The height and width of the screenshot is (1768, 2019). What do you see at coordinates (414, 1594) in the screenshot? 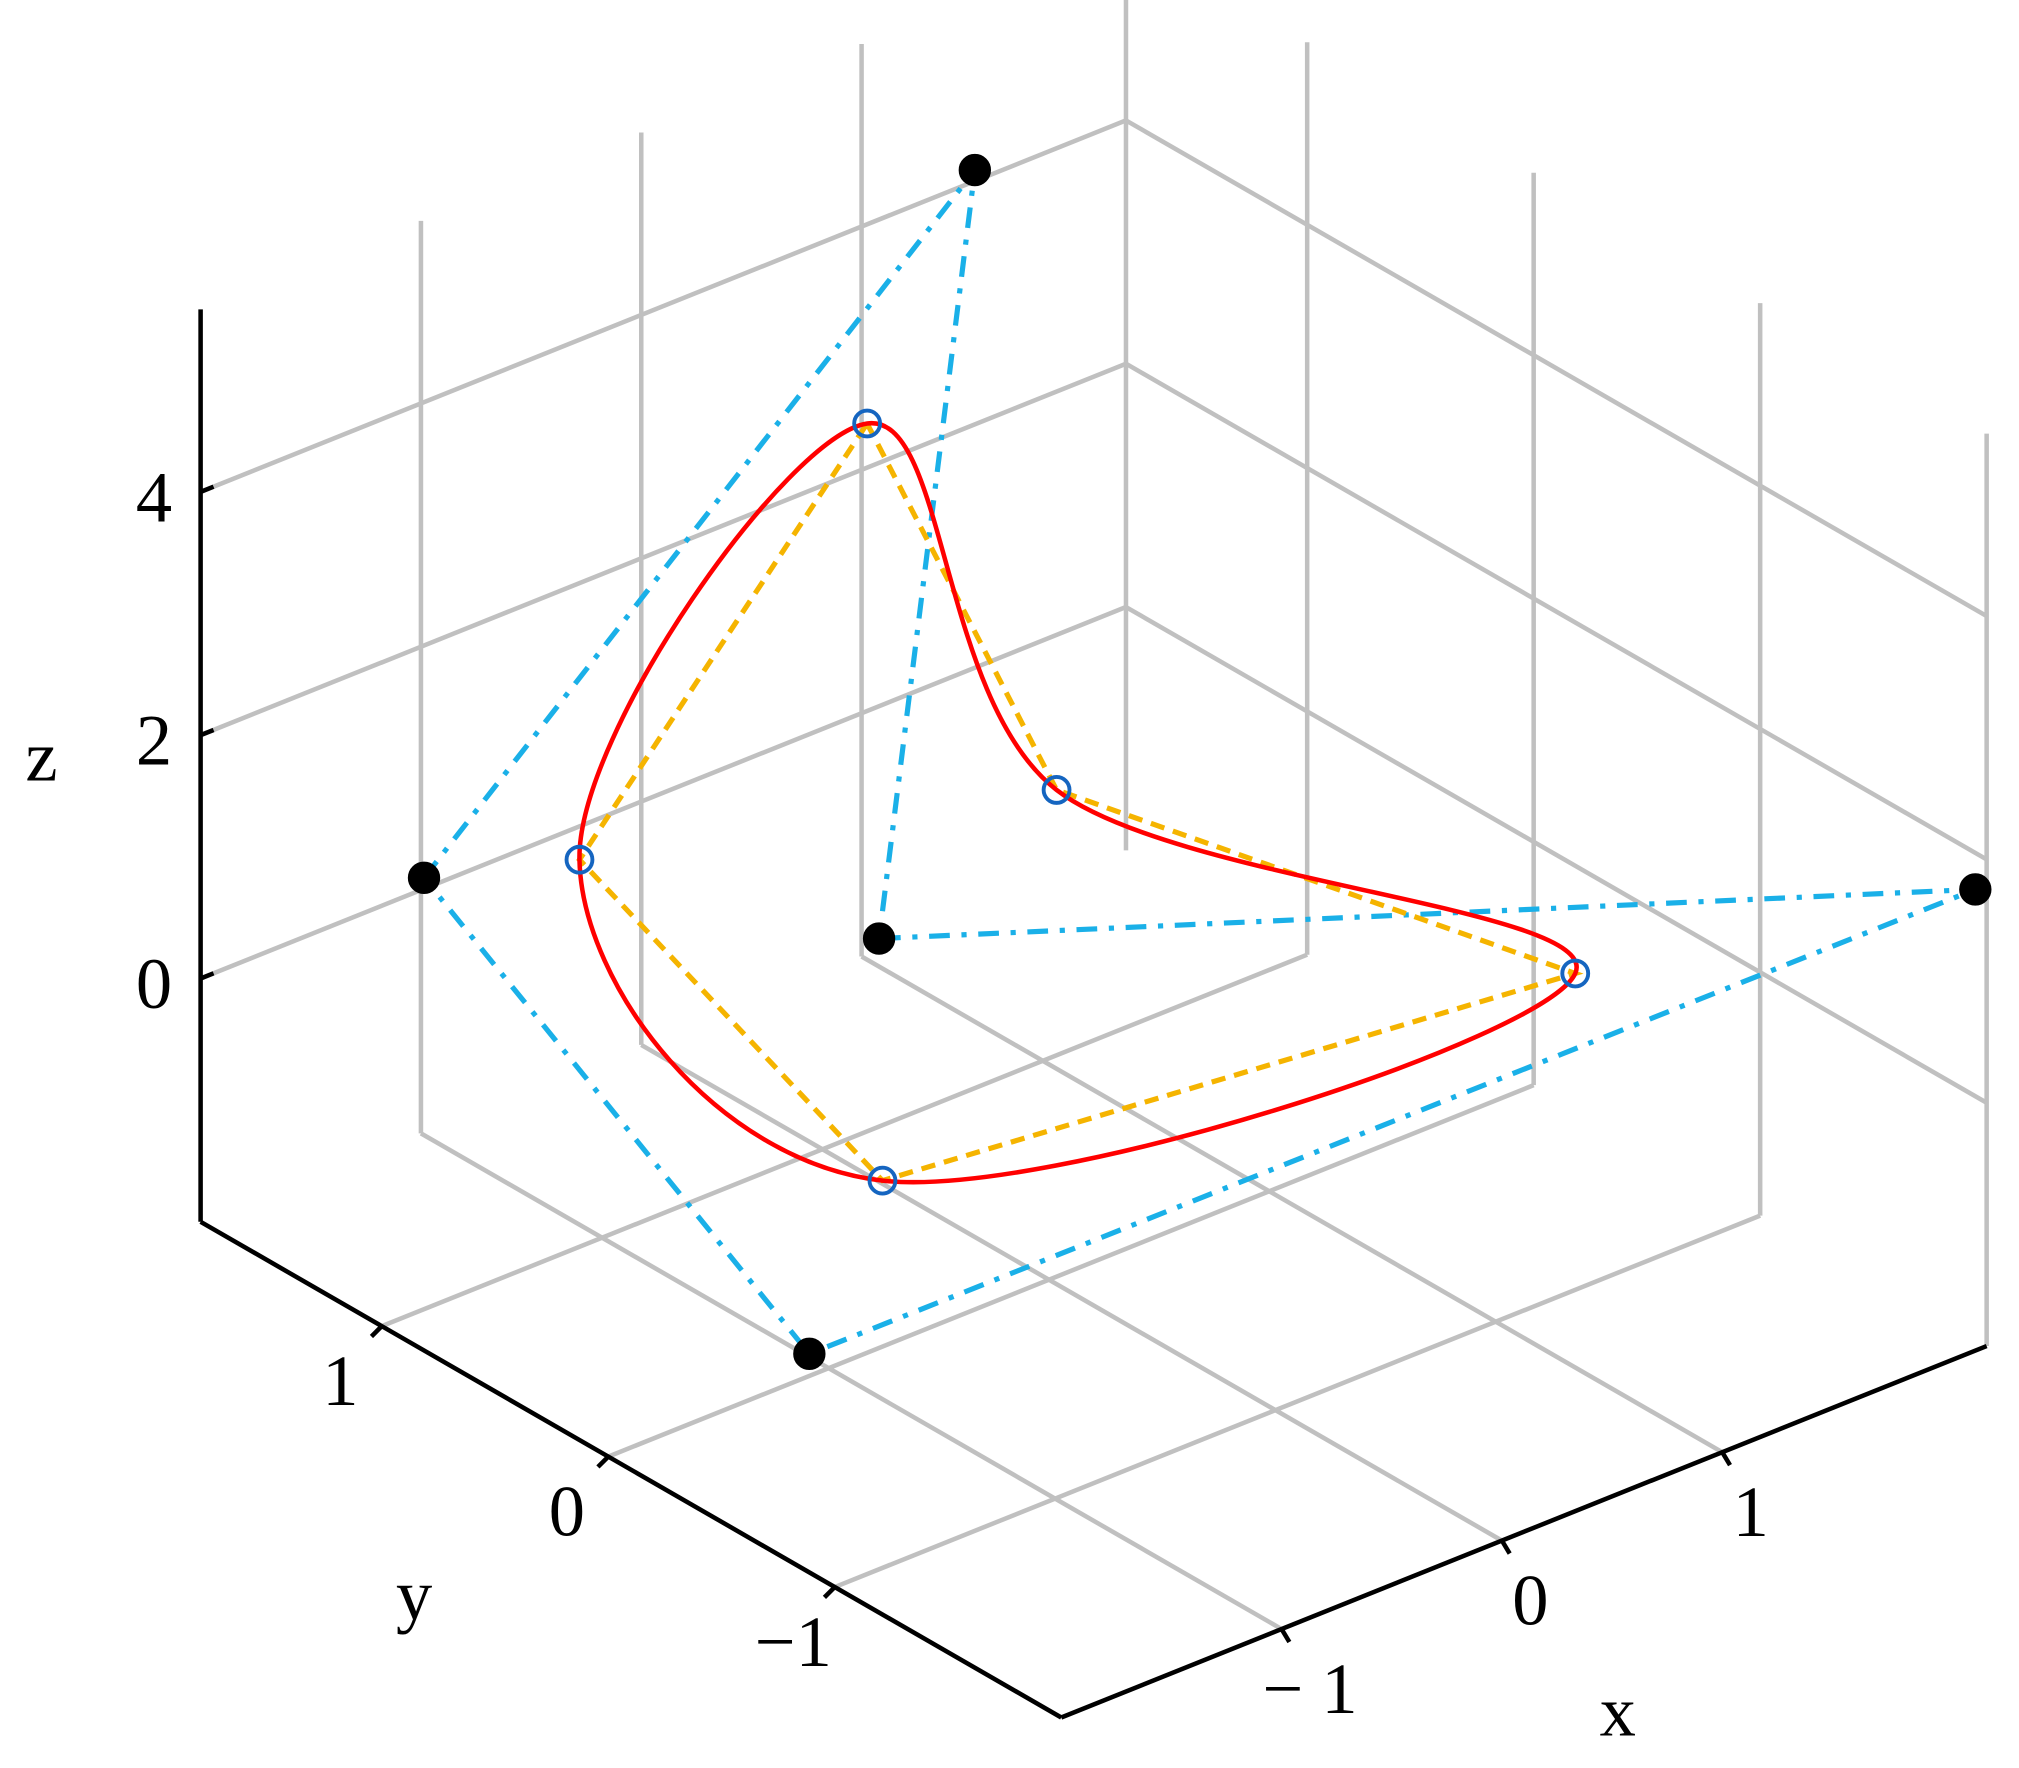
I see `y-axis-label: y` at bounding box center [414, 1594].